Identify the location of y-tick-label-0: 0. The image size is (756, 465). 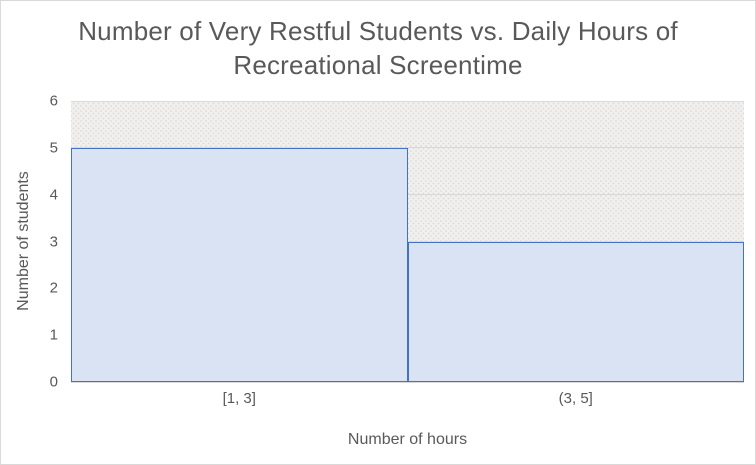
(53, 382).